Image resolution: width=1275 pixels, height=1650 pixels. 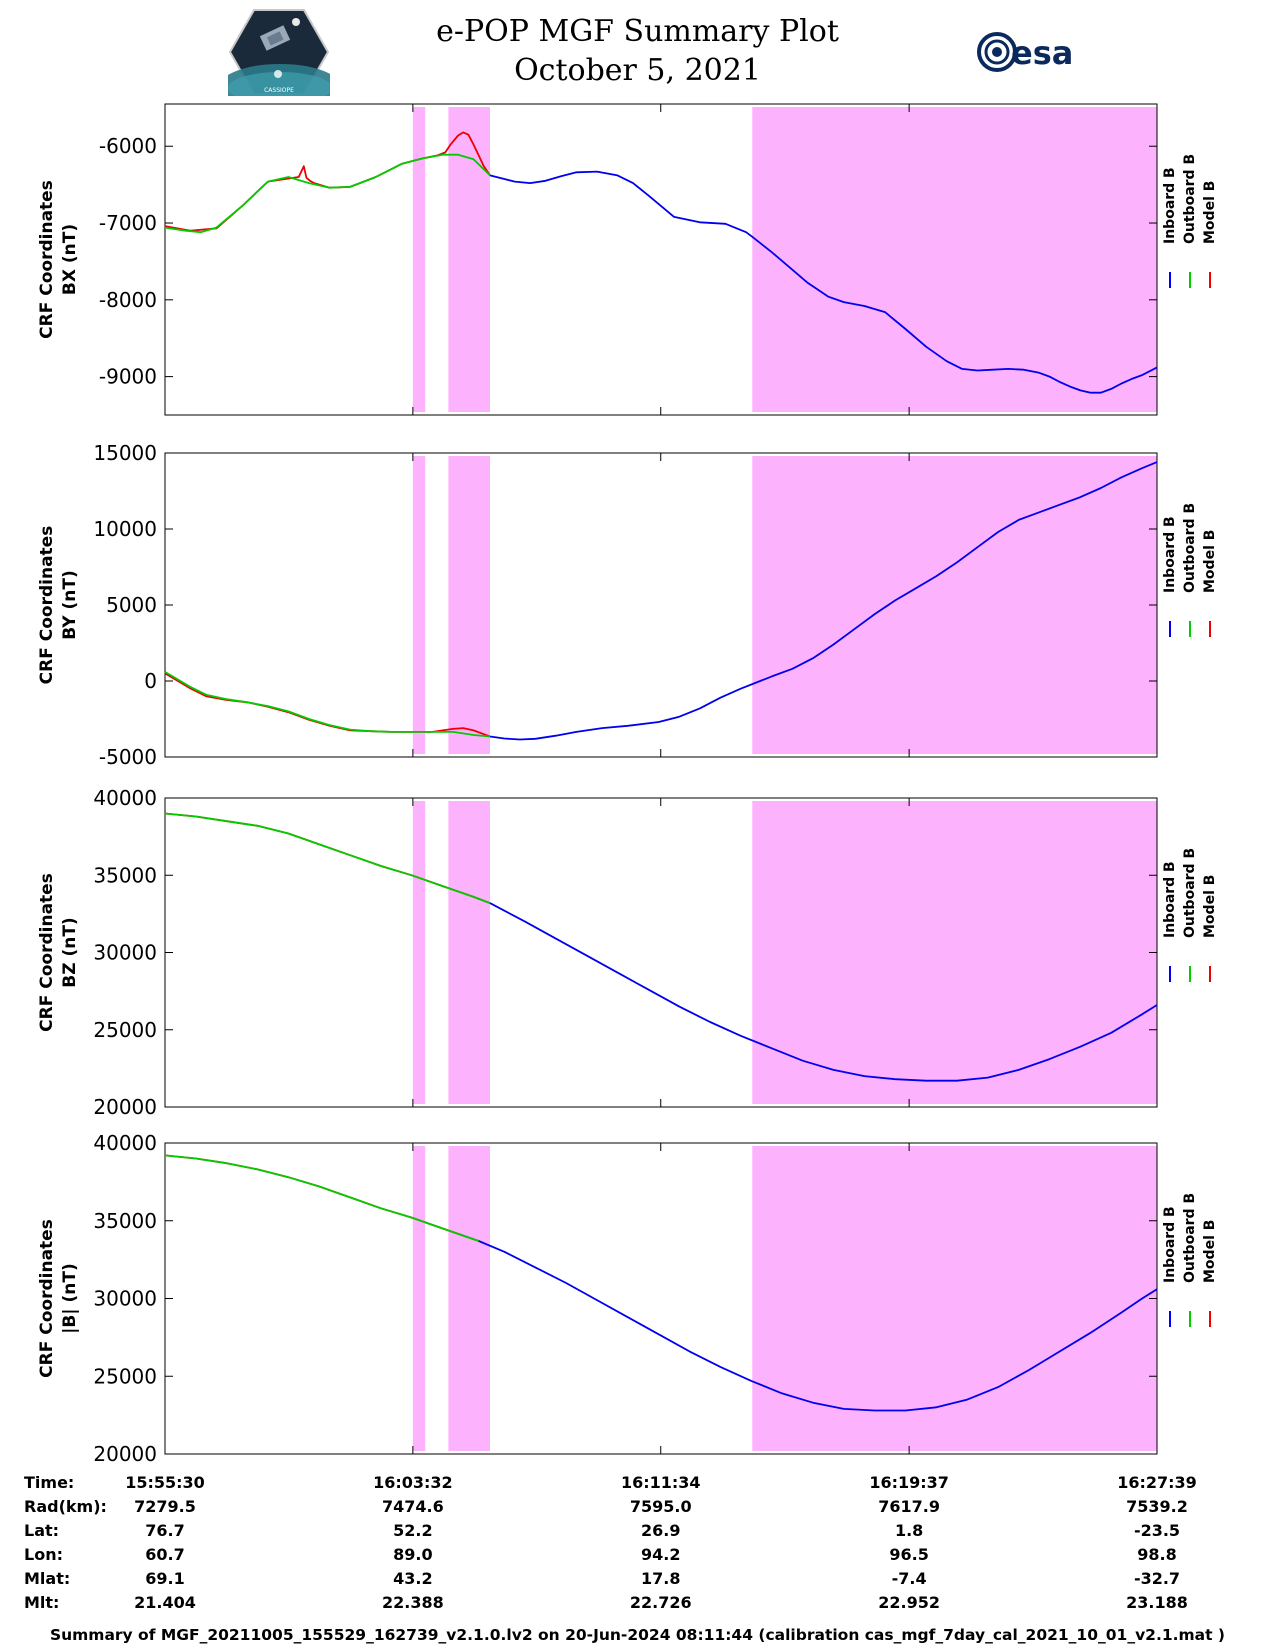 I want to click on ytick-label-1-2: -7000, so click(x=128, y=223).